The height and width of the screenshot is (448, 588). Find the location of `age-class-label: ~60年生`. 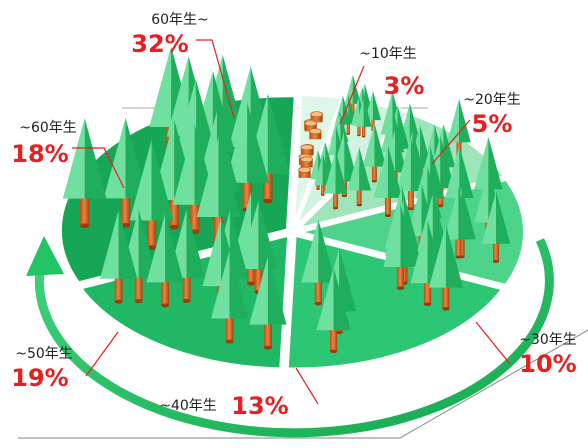

age-class-label: ~60年生 is located at coordinates (48, 128).